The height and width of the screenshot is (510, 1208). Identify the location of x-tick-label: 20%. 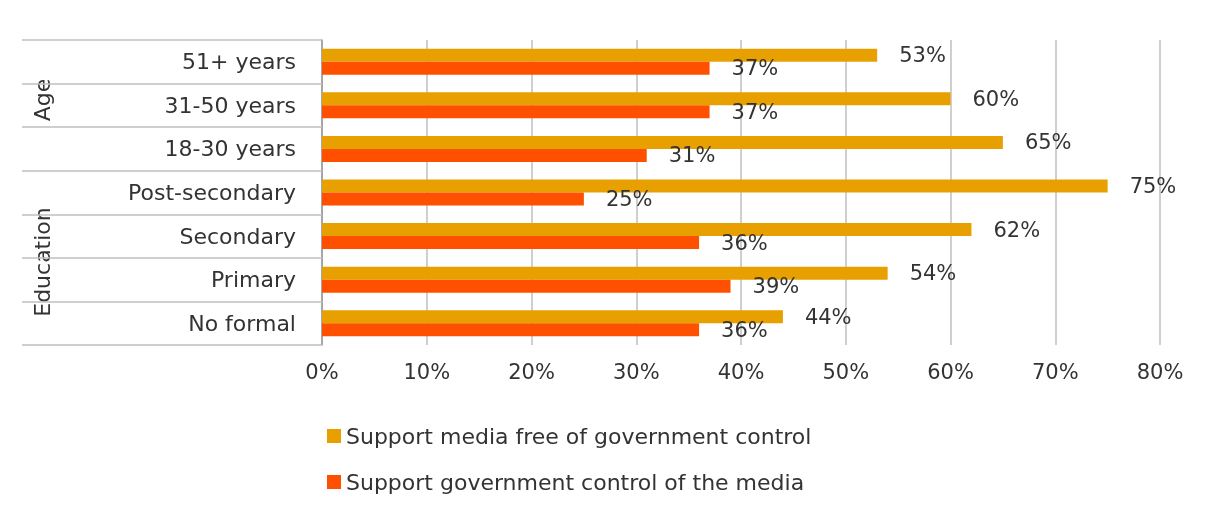
(531, 371).